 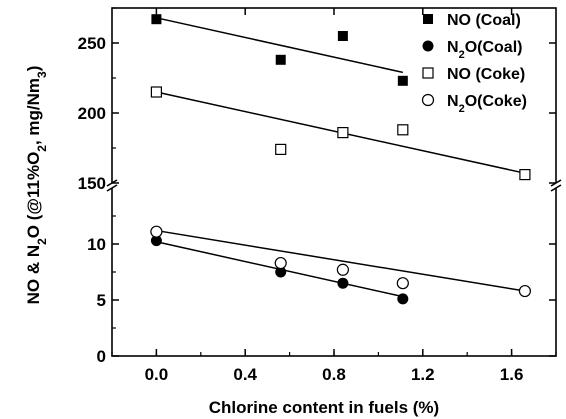 I want to click on x-tick-label: 1.2, so click(x=423, y=374).